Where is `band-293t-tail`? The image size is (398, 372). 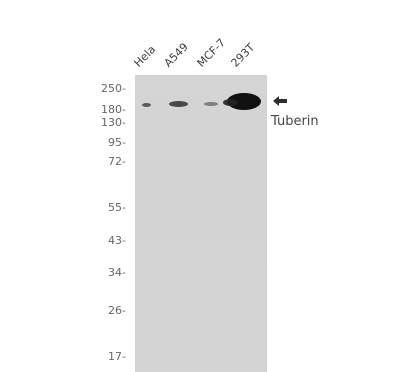
band-293t-tail is located at coordinates (230, 102).